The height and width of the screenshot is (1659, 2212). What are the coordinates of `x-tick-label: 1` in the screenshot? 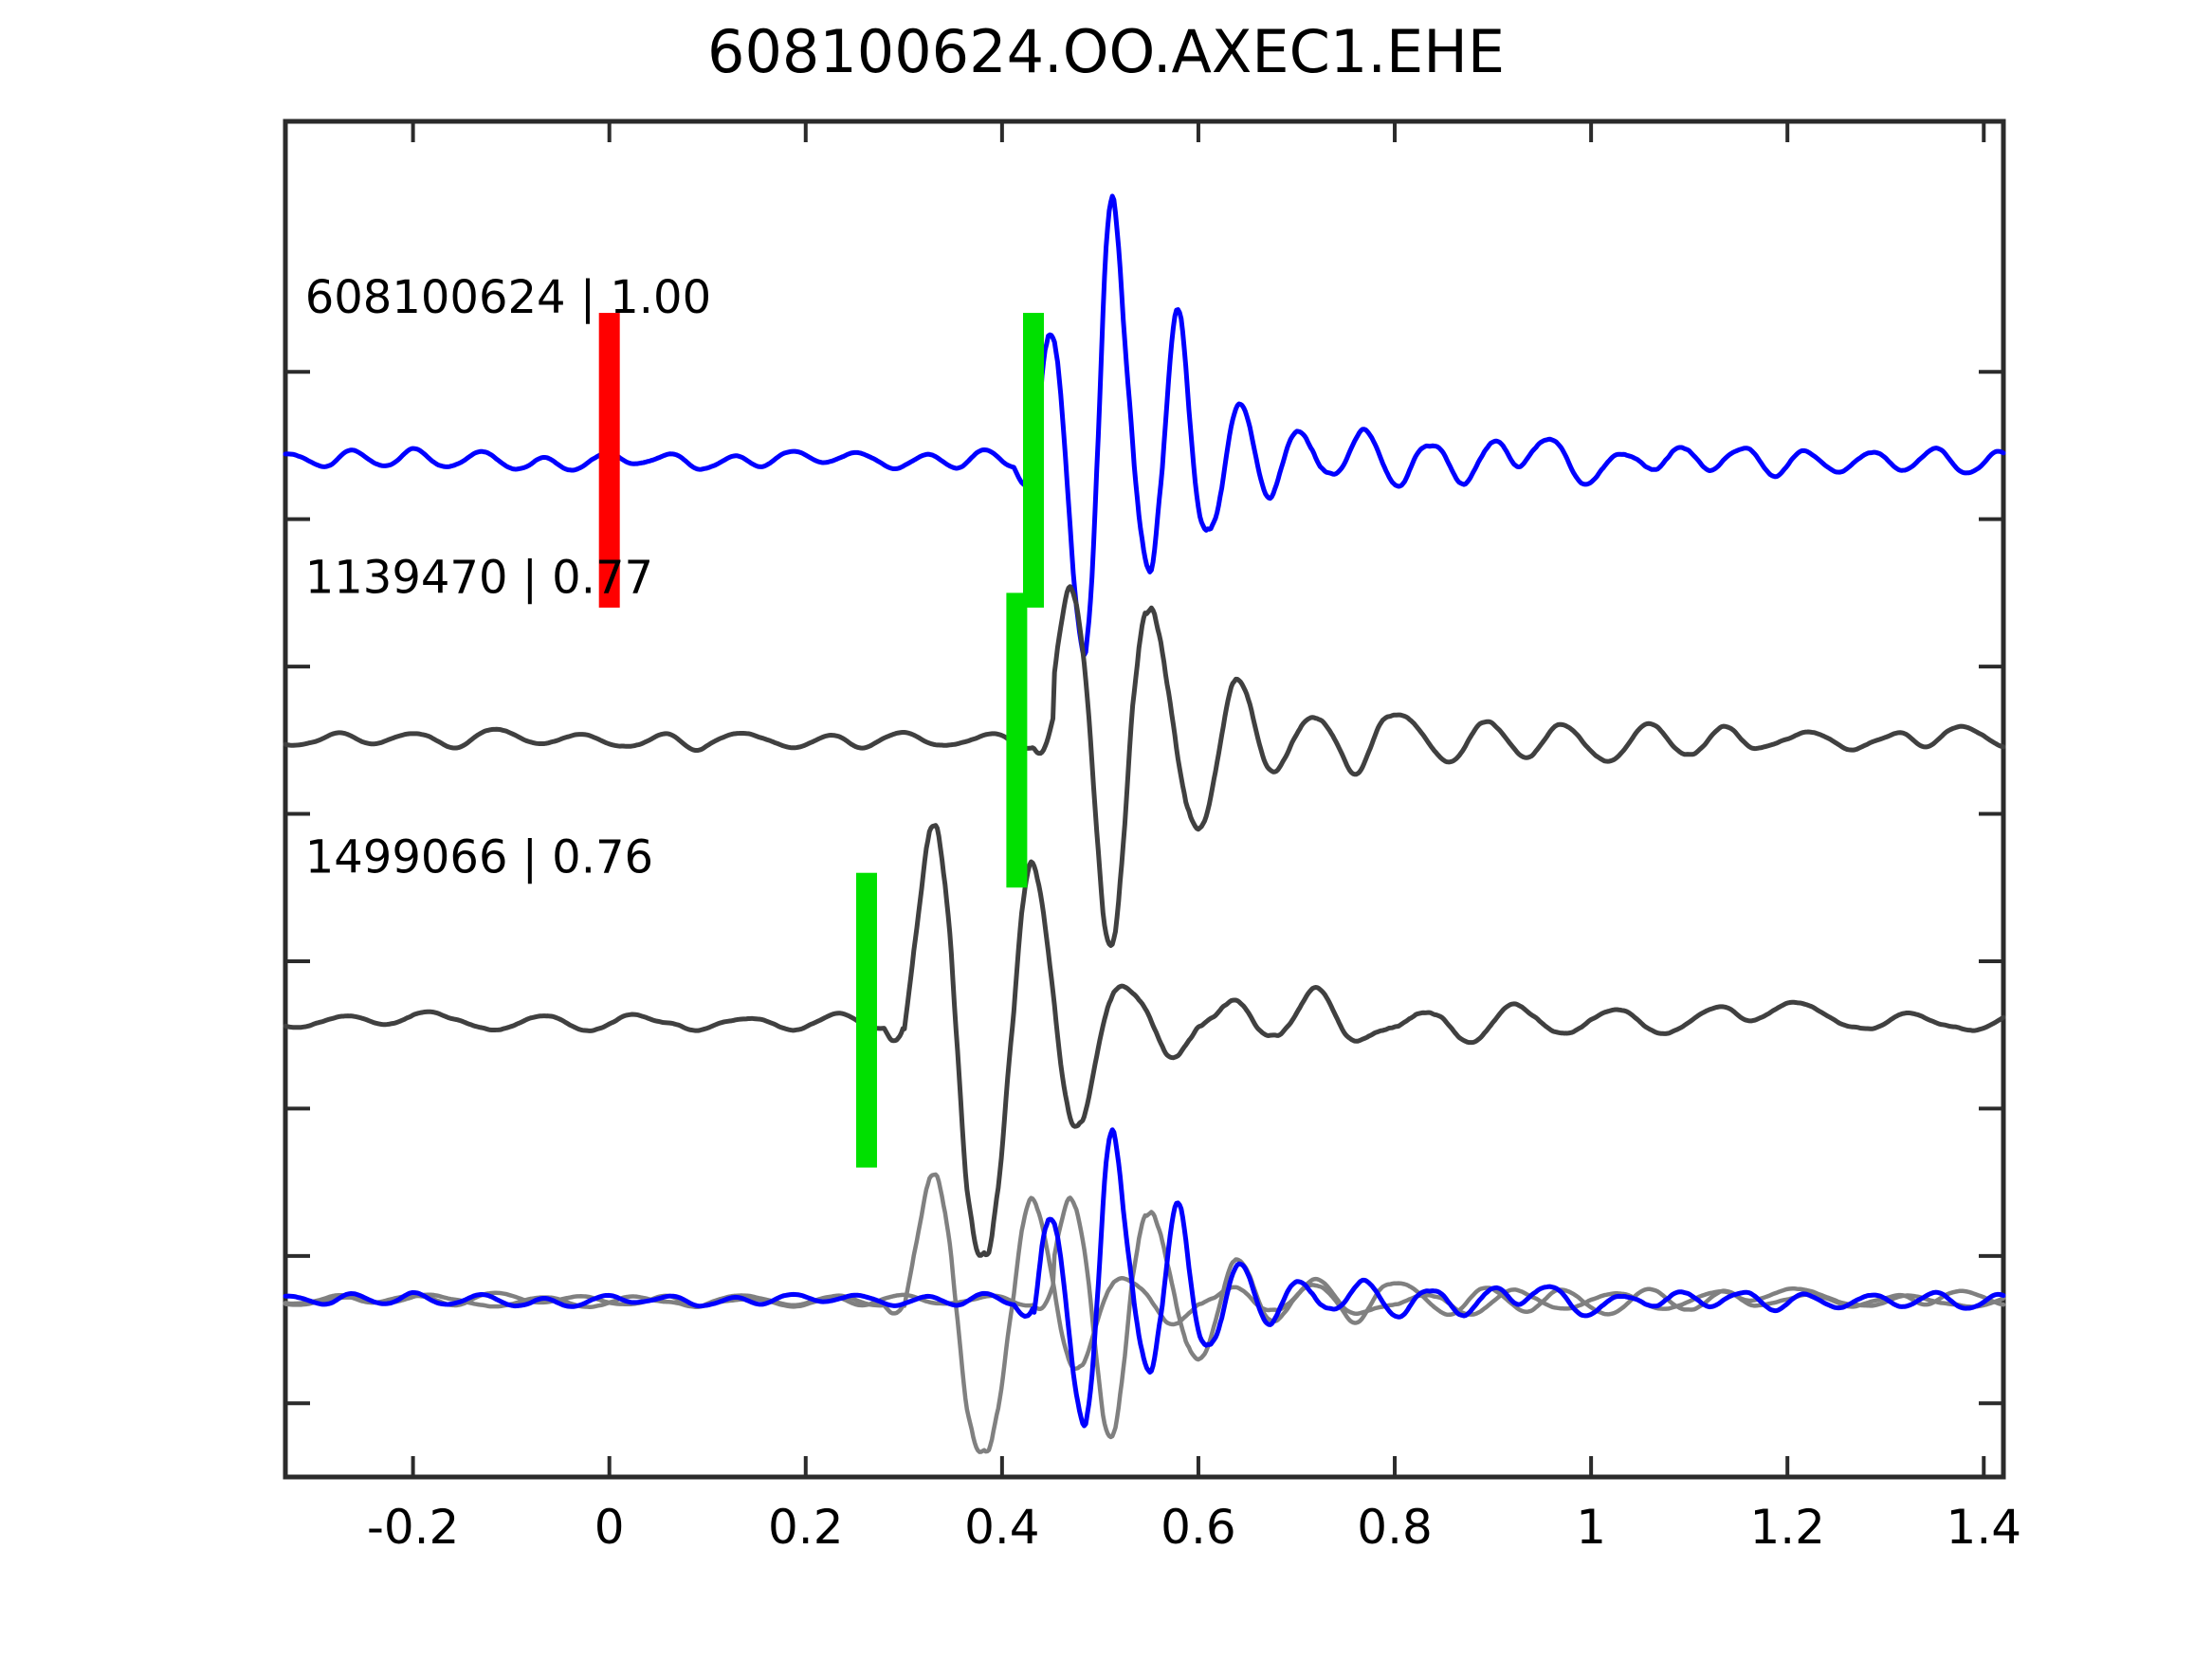 It's located at (1591, 1527).